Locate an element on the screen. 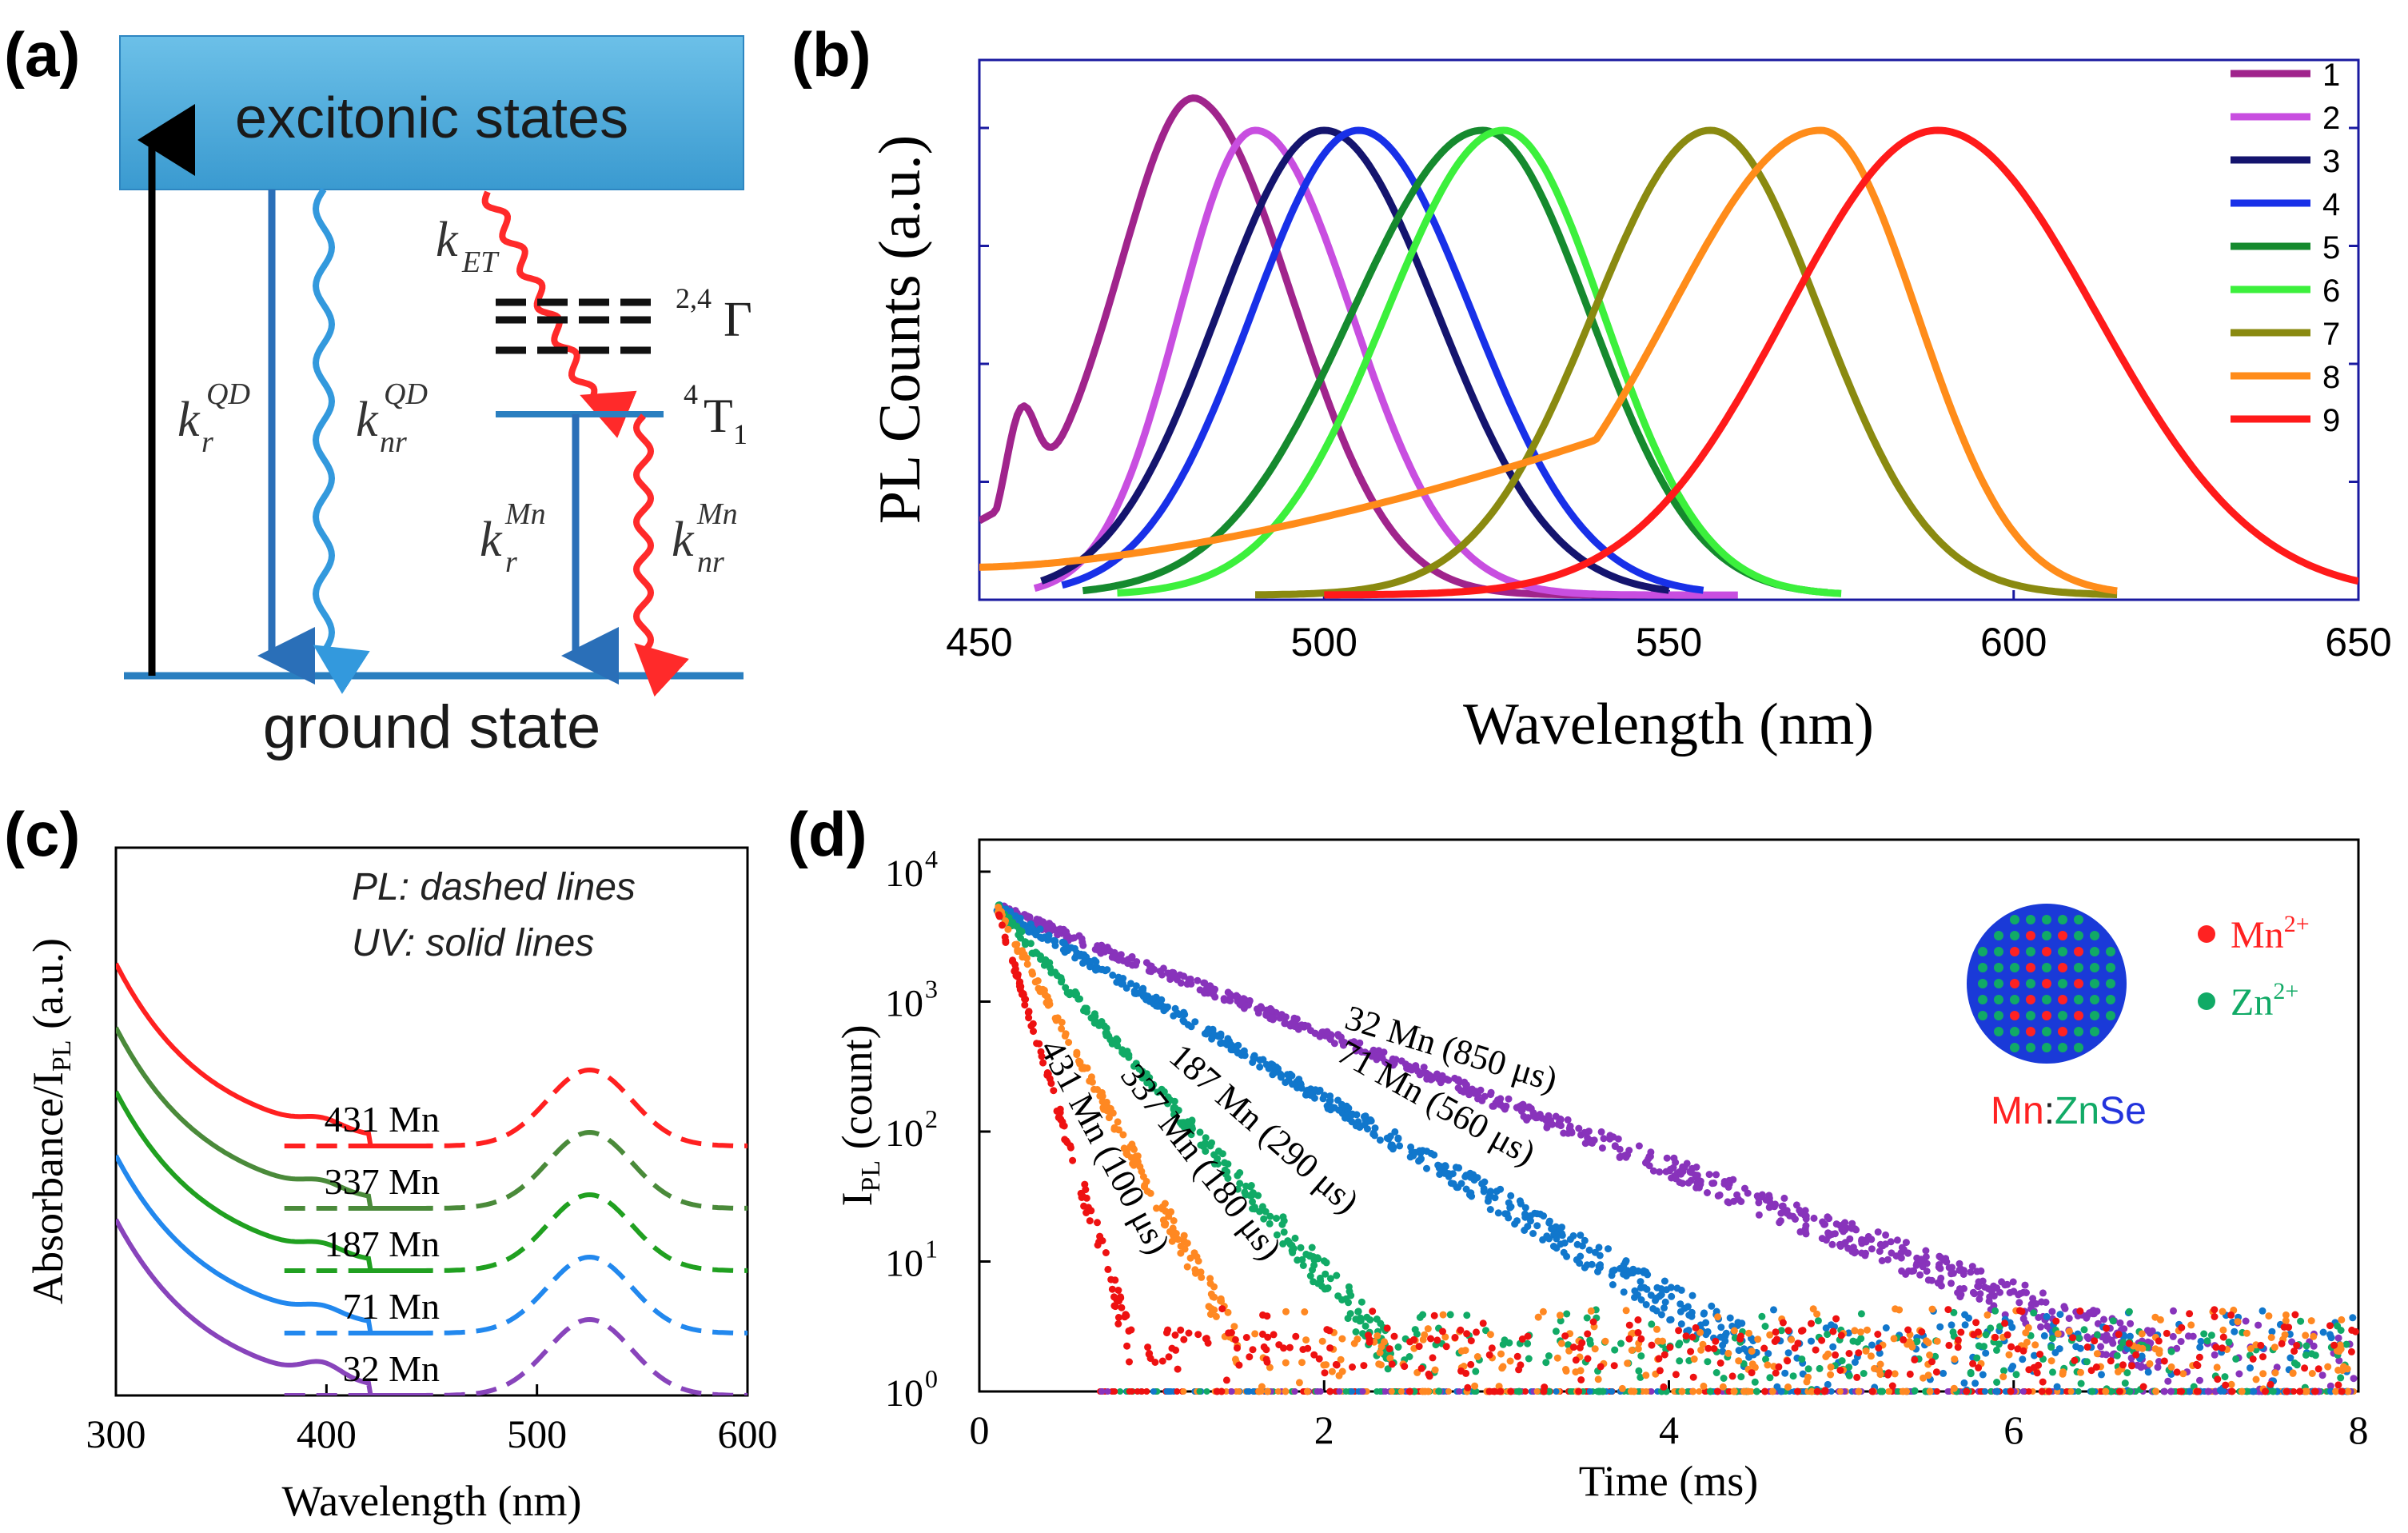 This screenshot has height=1533, width=2408. curves-c: 431 Mn 337 Mn 187 Mn 71 Mn 32 Mn is located at coordinates (432, 1178).